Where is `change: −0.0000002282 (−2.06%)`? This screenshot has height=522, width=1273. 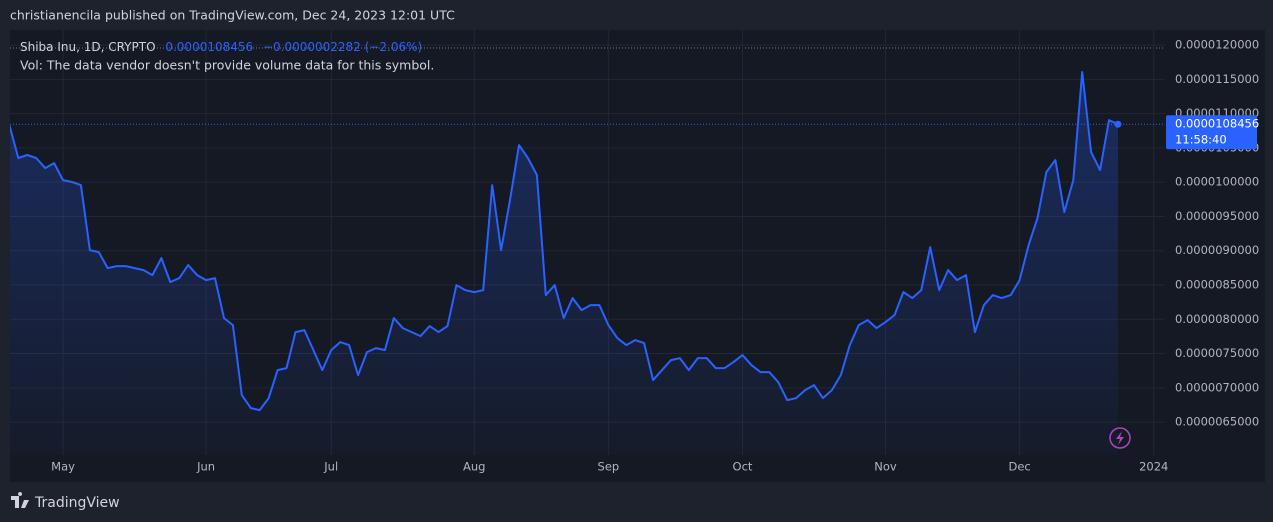 change: −0.0000002282 (−2.06%) is located at coordinates (342, 47).